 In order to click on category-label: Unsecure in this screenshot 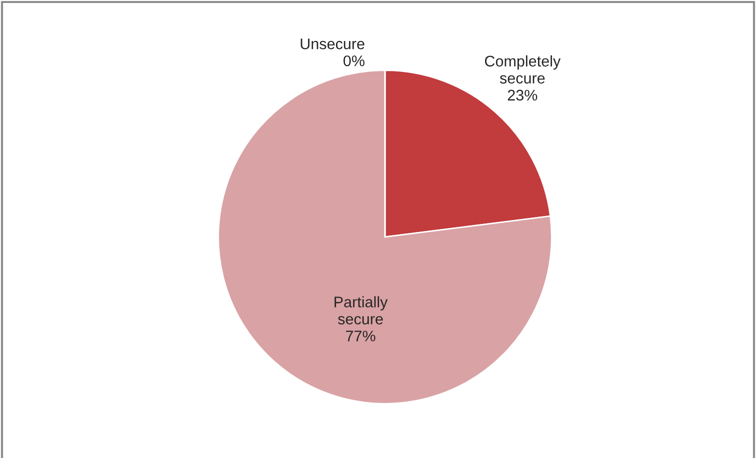, I will do `click(332, 44)`.